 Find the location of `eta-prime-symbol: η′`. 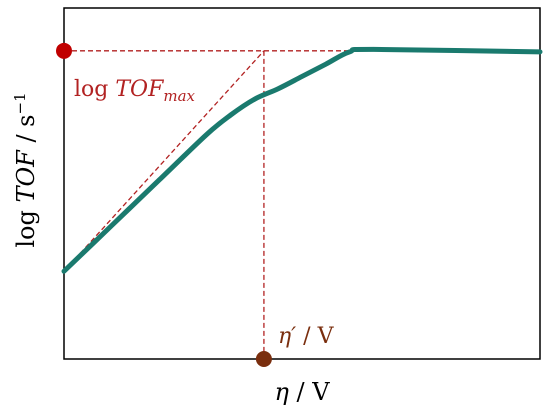

eta-prime-symbol: η′ is located at coordinates (287, 336).